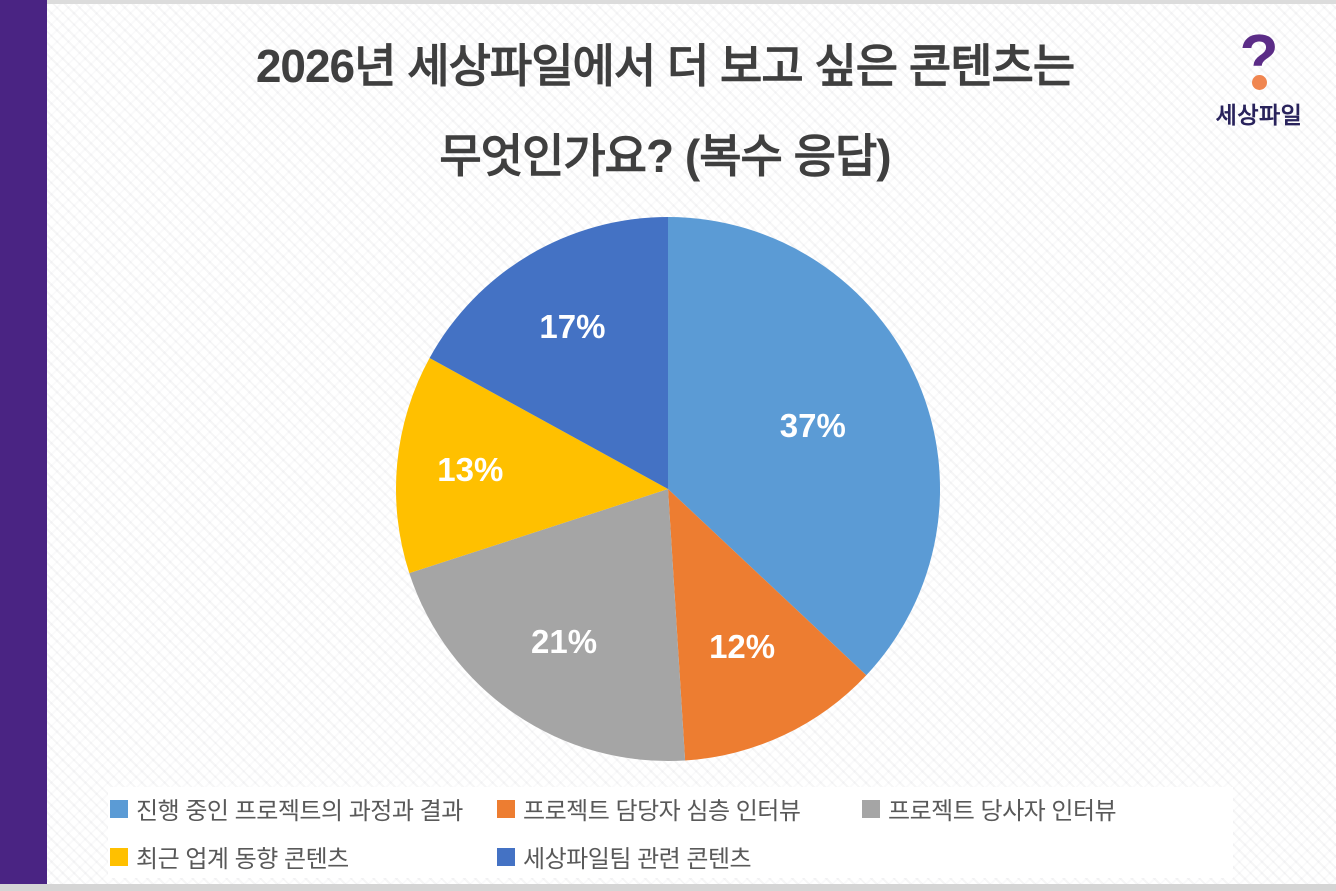  Describe the element at coordinates (665, 156) in the screenshot. I see `title-line-2: 무엇인가요? (복수 응답)` at that location.